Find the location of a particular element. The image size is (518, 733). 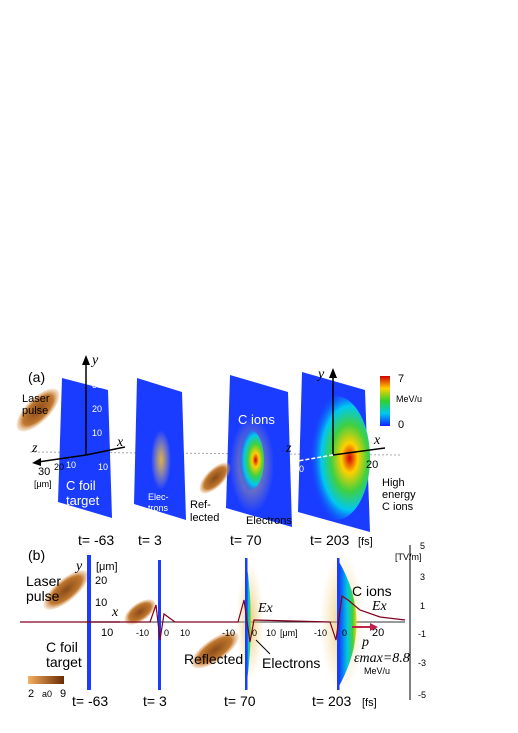

label: Reflected is located at coordinates (213, 659).